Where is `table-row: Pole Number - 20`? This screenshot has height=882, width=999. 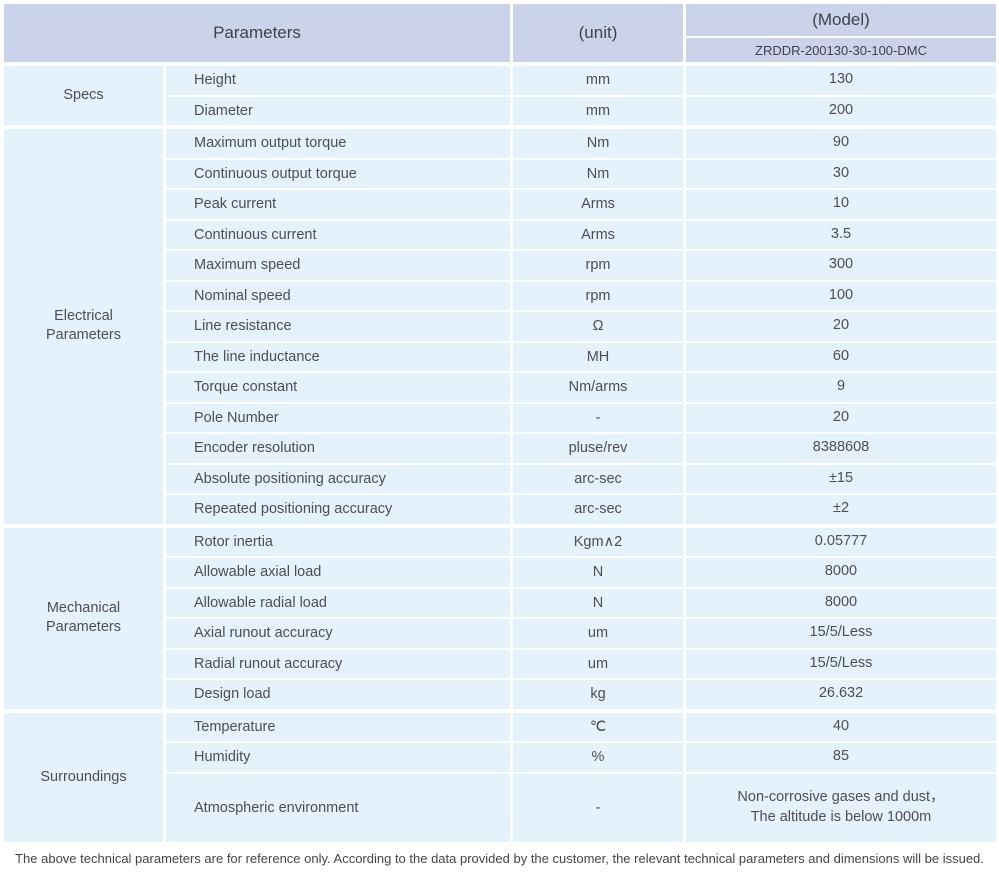 table-row: Pole Number - 20 is located at coordinates (581, 417).